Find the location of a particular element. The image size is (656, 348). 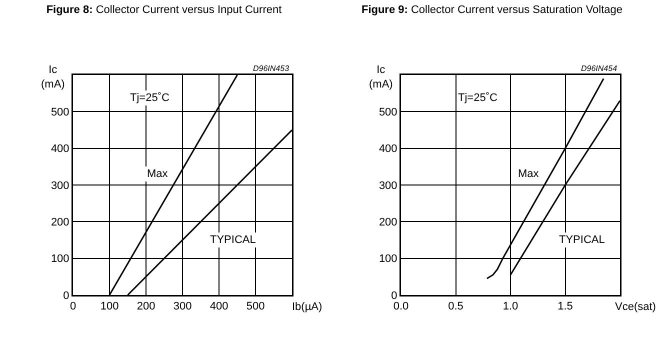

x-tick-label: 500 is located at coordinates (255, 306).